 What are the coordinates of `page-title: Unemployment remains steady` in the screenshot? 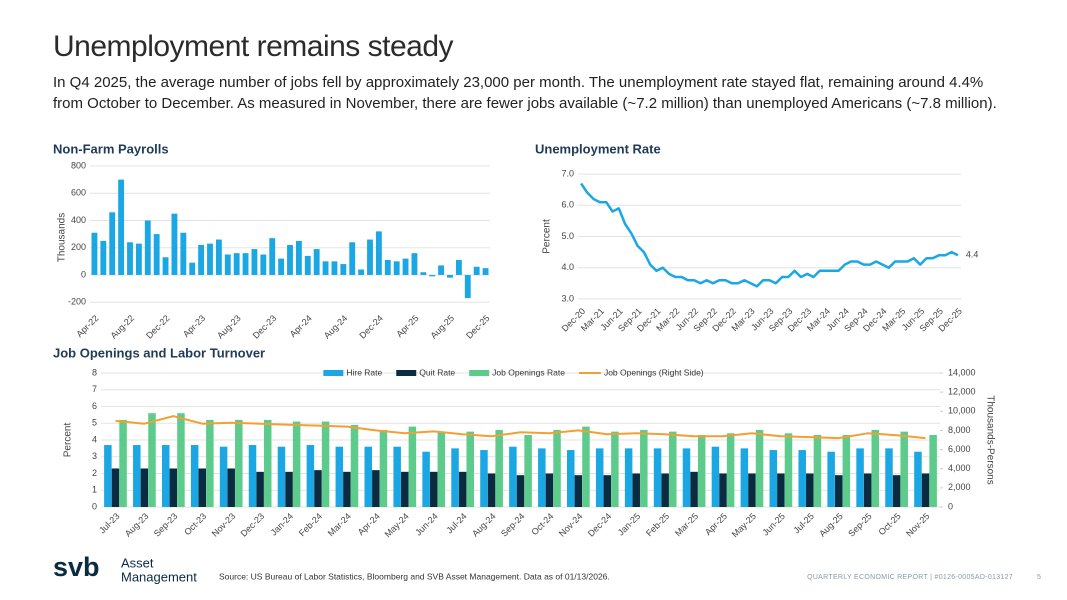 It's located at (253, 46).